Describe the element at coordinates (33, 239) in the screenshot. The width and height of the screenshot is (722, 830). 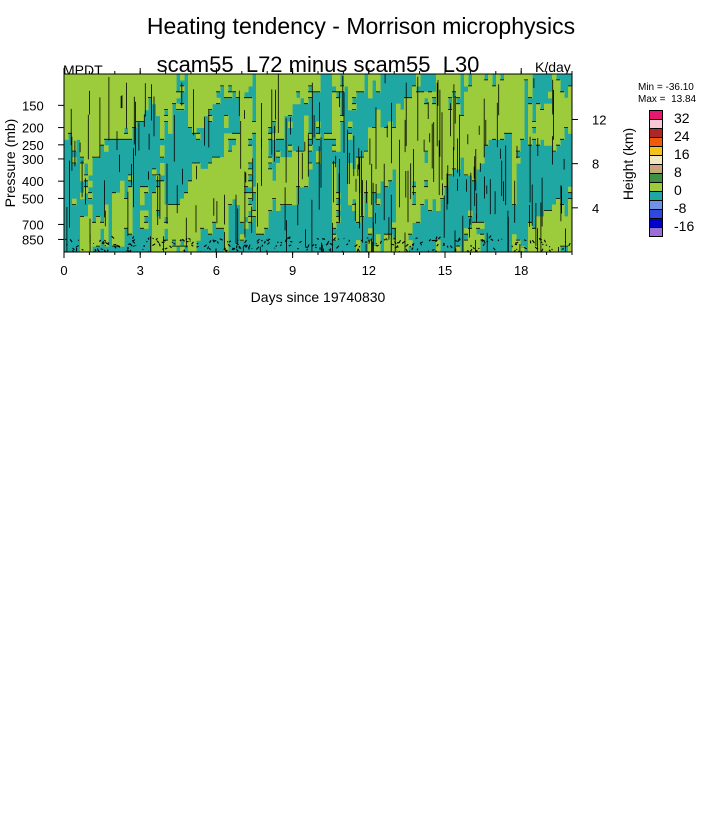
I see `y-tick-label: 850` at that location.